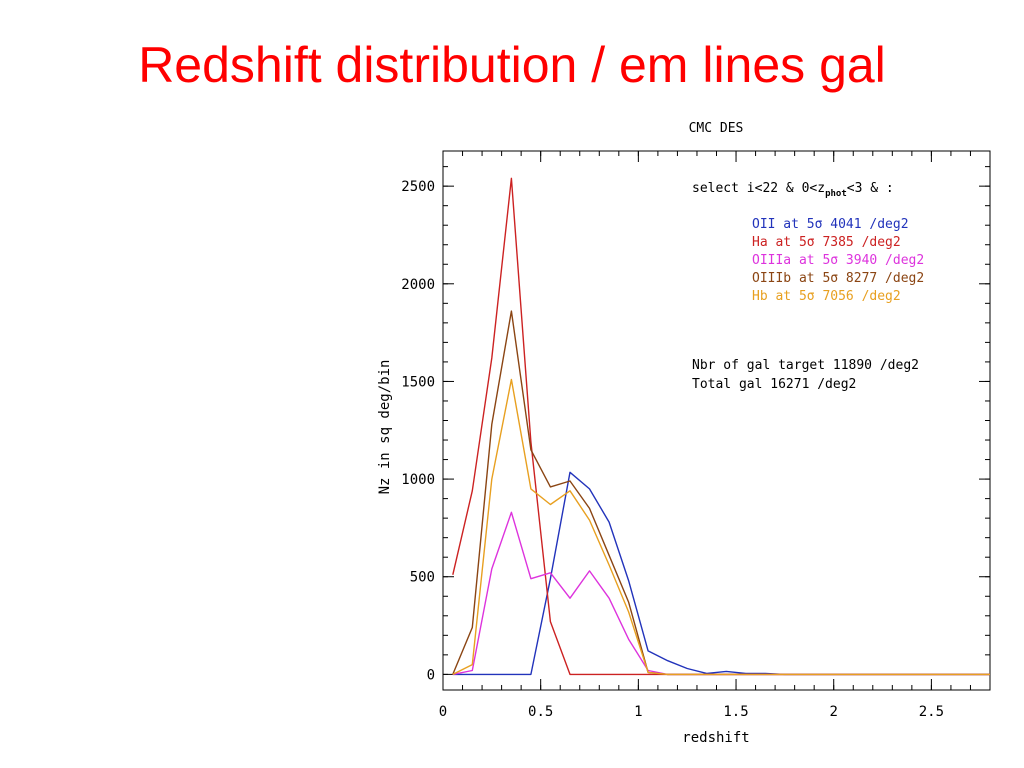  What do you see at coordinates (805, 365) in the screenshot?
I see `target-annotation: Nbr of gal target 11890 /deg2` at bounding box center [805, 365].